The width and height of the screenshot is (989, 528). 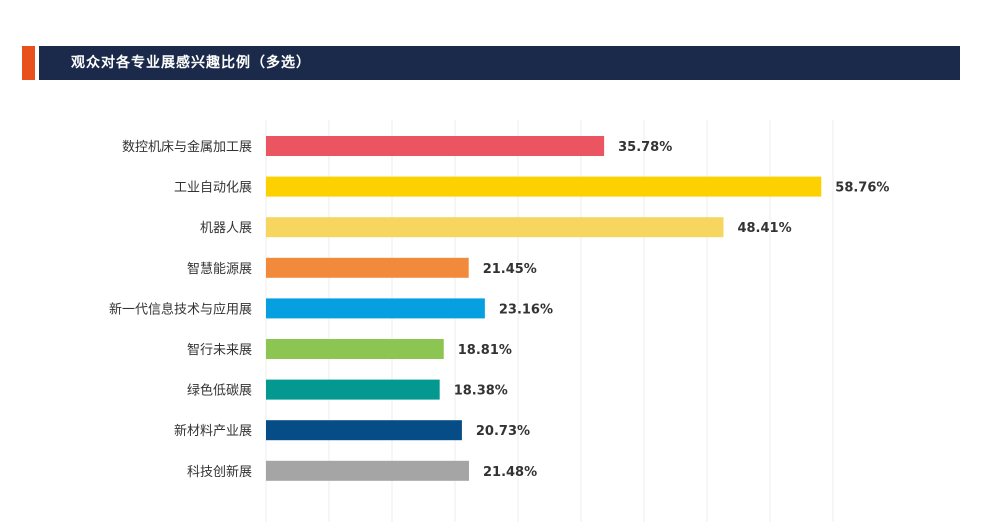 What do you see at coordinates (645, 147) in the screenshot?
I see `data-label: 35.78%` at bounding box center [645, 147].